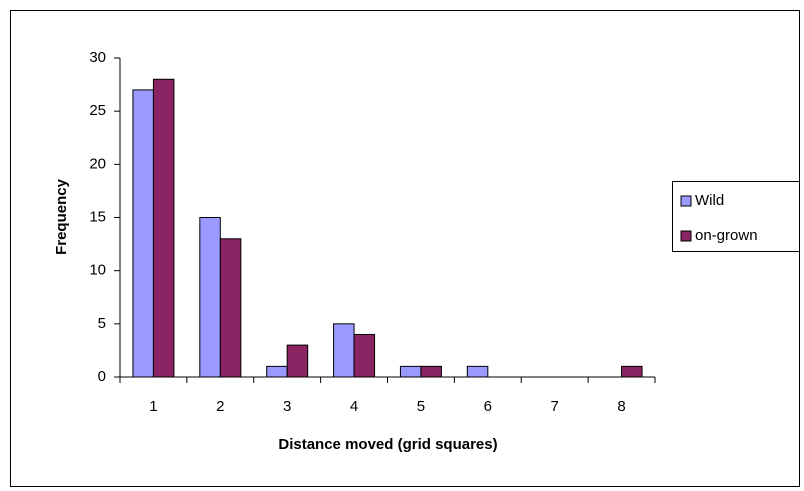 The width and height of the screenshot is (804, 491). Describe the element at coordinates (102, 323) in the screenshot. I see `y-tick-label: 5` at that location.